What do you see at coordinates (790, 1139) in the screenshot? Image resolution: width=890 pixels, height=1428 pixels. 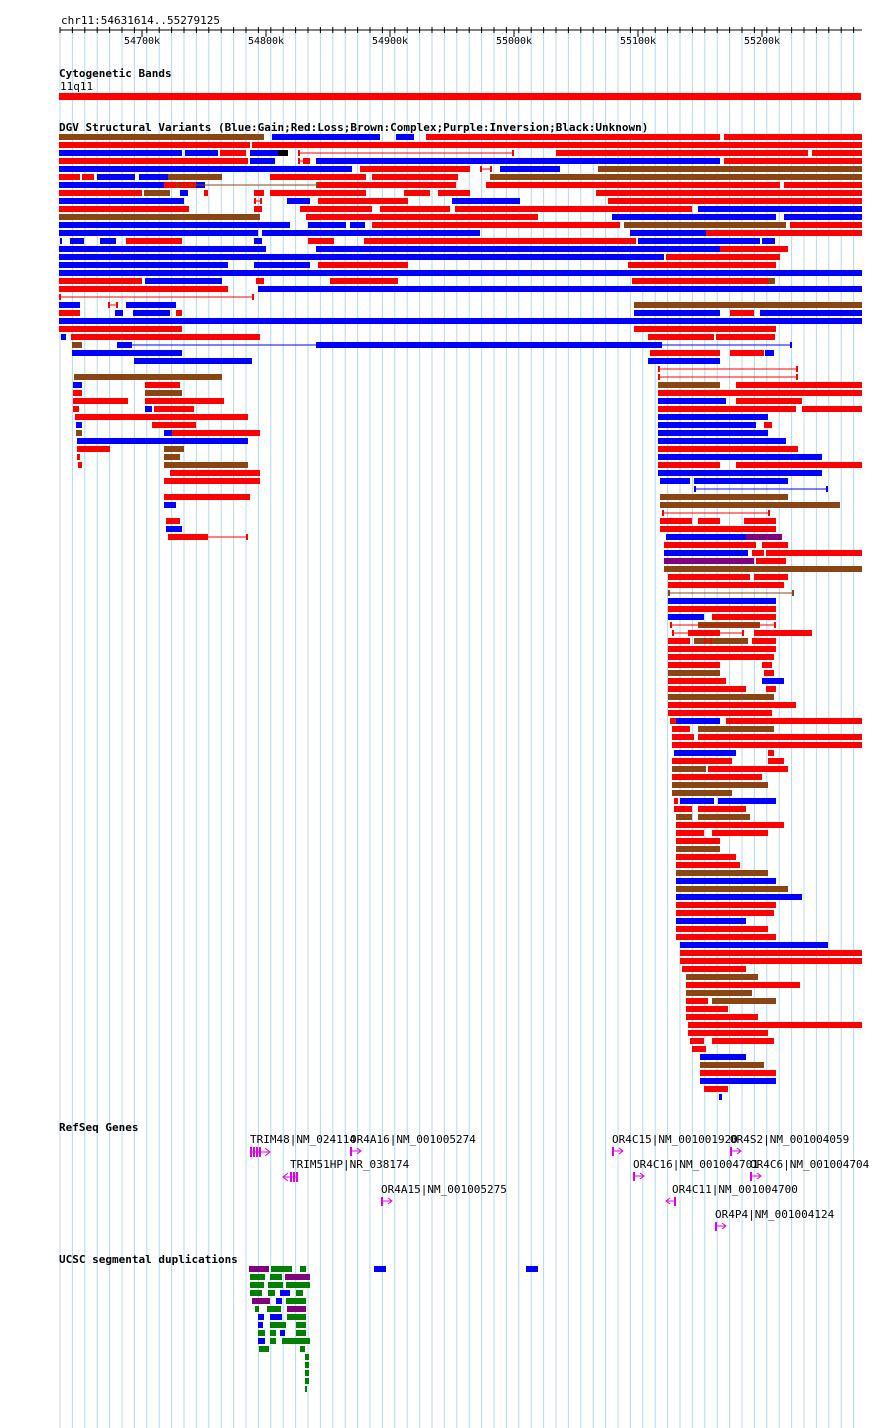 I see `gene-label: OR4S2|NM_001004059` at bounding box center [790, 1139].